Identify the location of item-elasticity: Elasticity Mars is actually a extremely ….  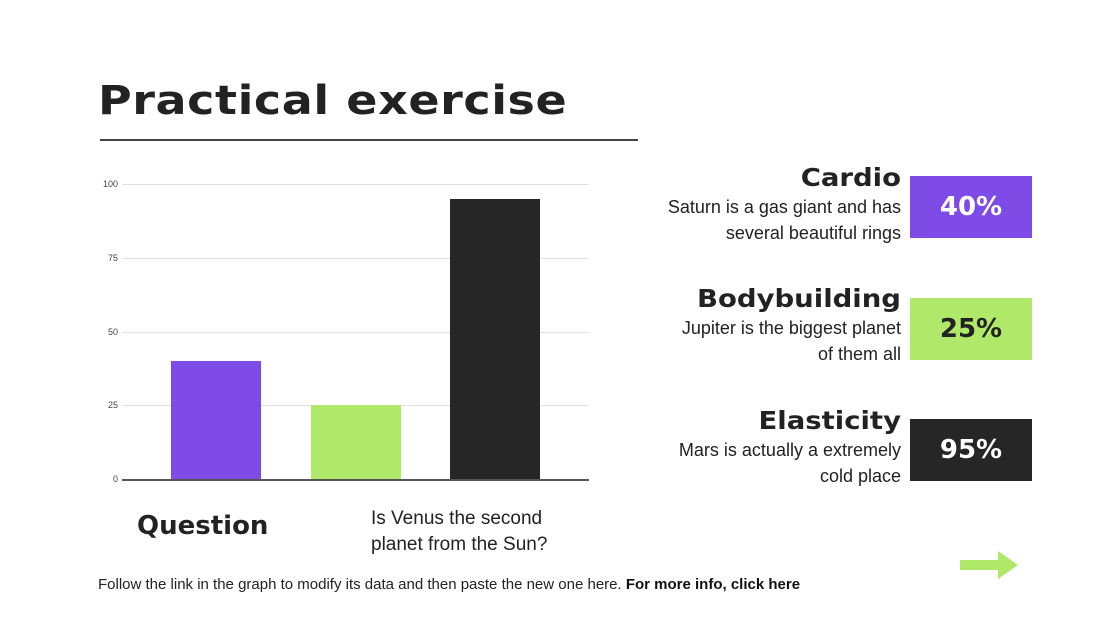
(751, 448).